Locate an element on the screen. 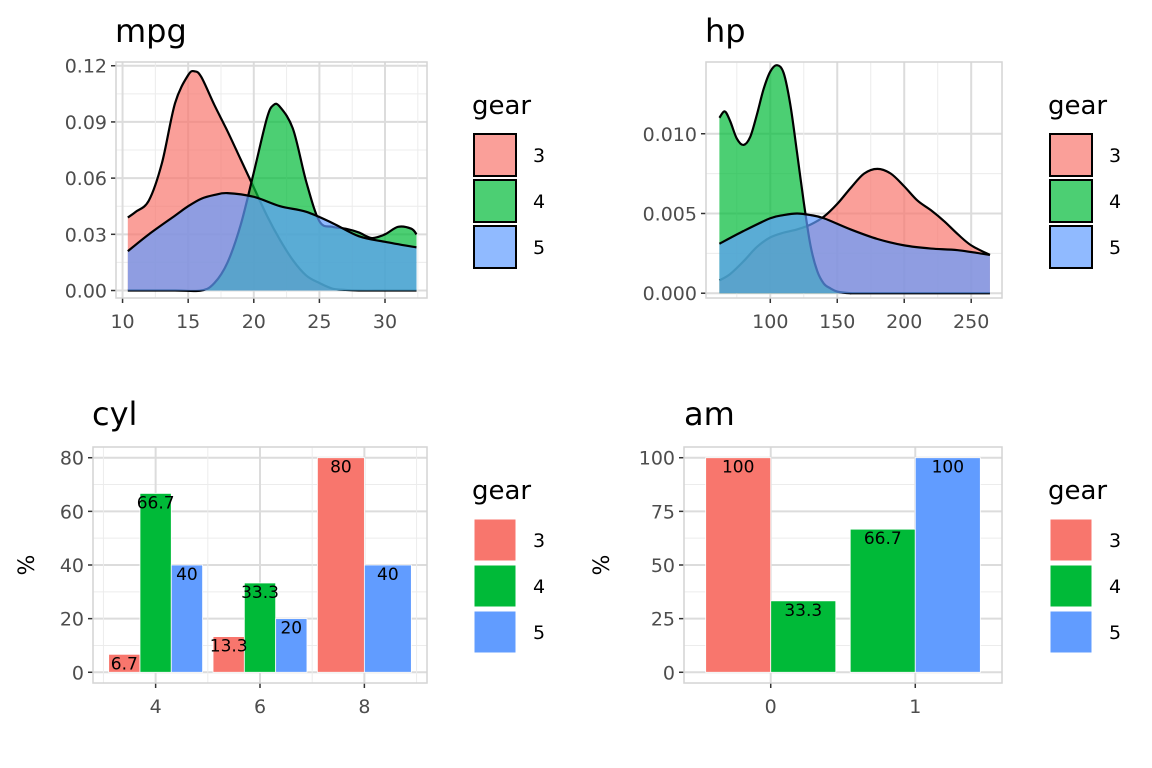 The image size is (1152, 768). x-tick-label: 10 is located at coordinates (122, 322).